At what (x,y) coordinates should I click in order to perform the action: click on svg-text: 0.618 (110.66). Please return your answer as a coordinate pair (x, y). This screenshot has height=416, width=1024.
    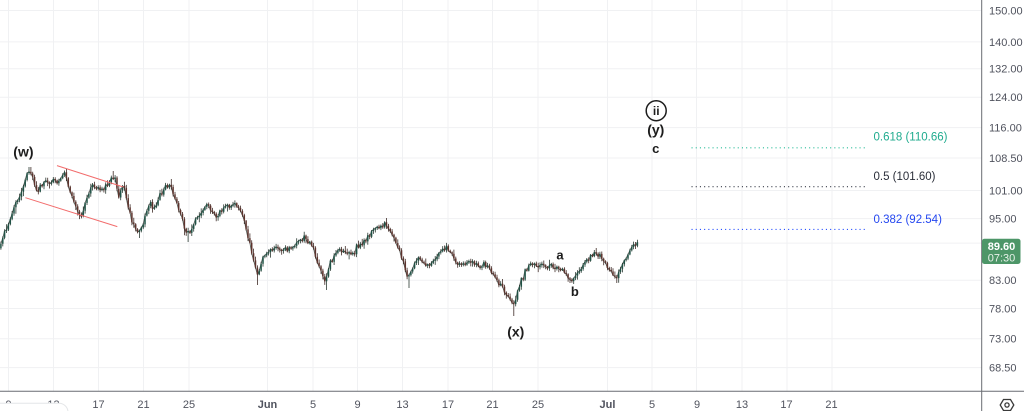
    Looking at the image, I should click on (911, 138).